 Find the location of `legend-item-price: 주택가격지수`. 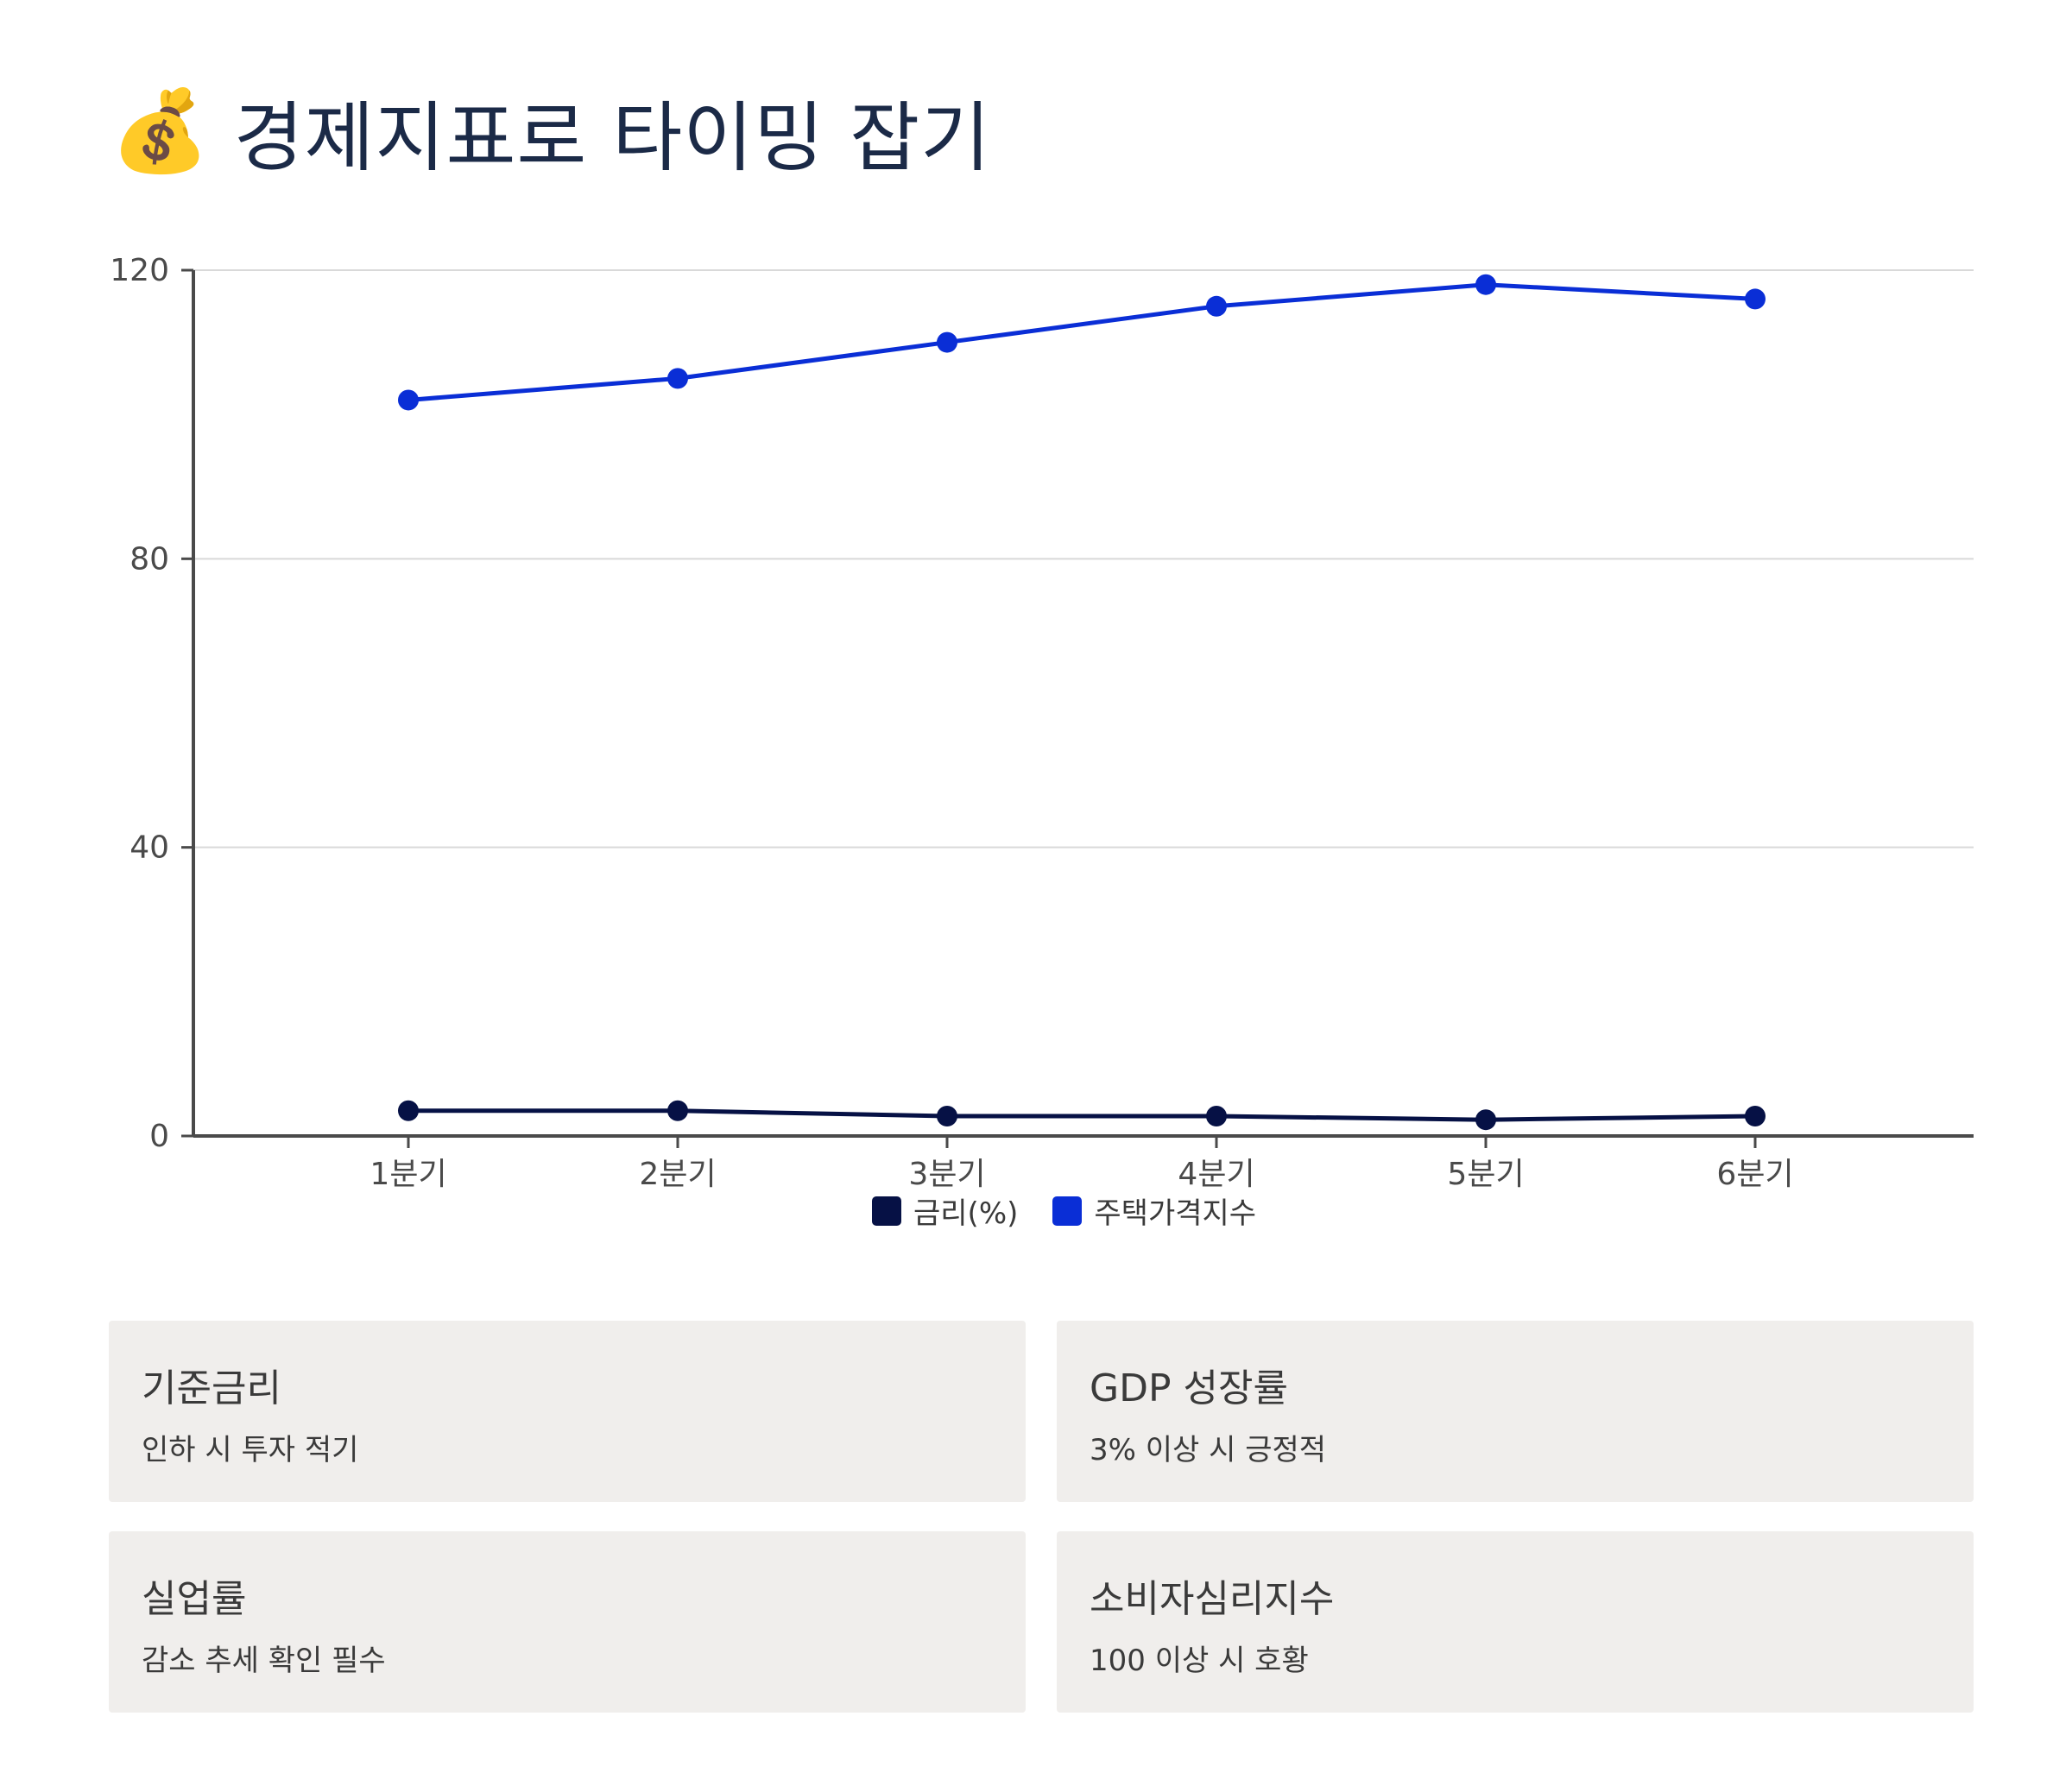

legend-item-price: 주택가격지수 is located at coordinates (1154, 1210).